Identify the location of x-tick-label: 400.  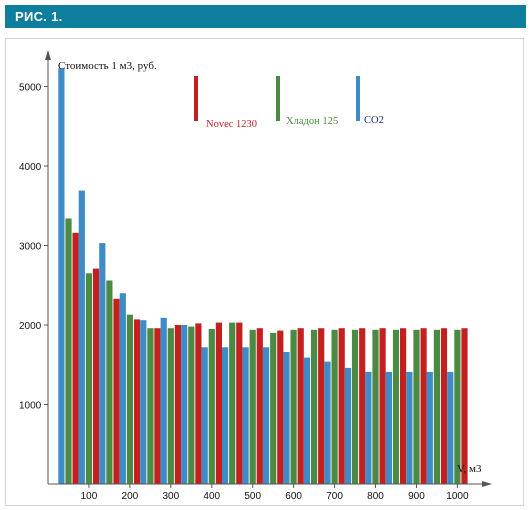
(211, 496).